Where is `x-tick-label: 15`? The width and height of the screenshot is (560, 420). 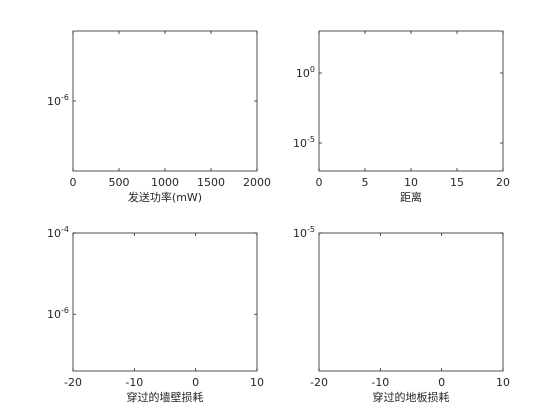 x-tick-label: 15 is located at coordinates (457, 182).